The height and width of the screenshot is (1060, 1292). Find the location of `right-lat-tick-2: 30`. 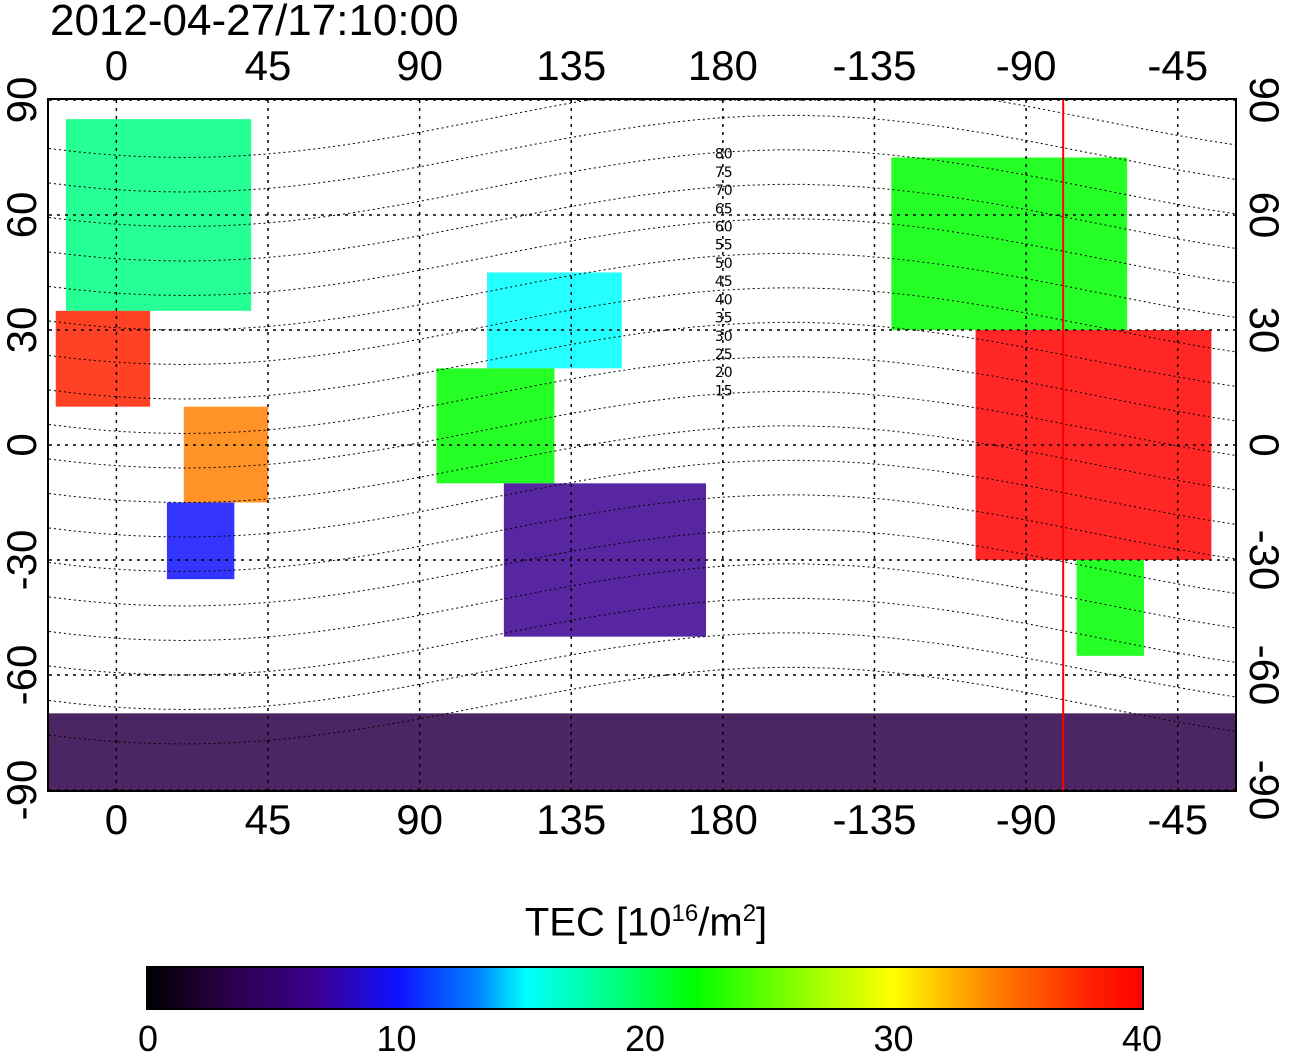

right-lat-tick-2: 30 is located at coordinates (1264, 330).